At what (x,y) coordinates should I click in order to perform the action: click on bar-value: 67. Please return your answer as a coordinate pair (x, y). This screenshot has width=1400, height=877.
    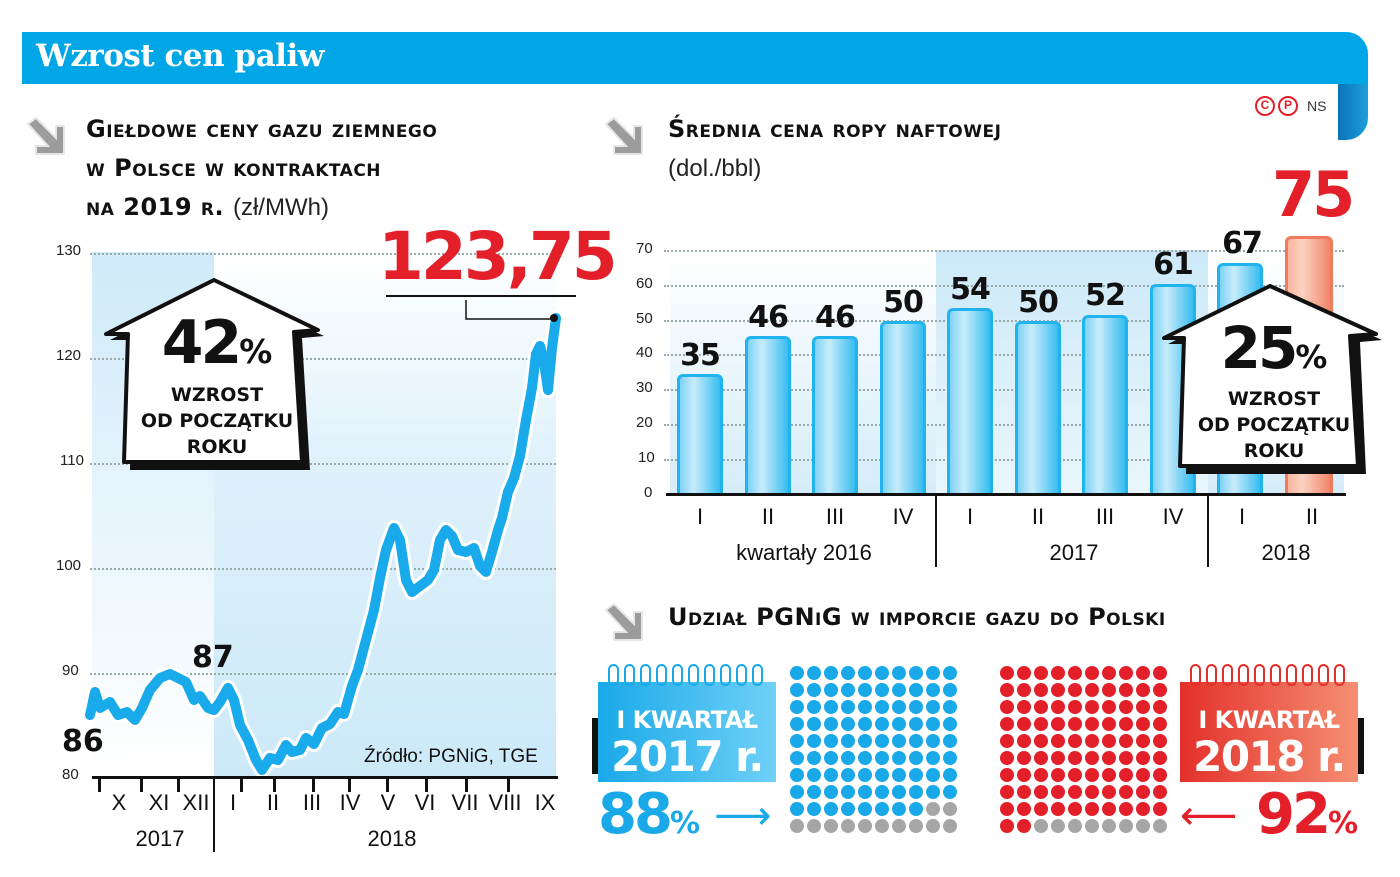
    Looking at the image, I should click on (1242, 243).